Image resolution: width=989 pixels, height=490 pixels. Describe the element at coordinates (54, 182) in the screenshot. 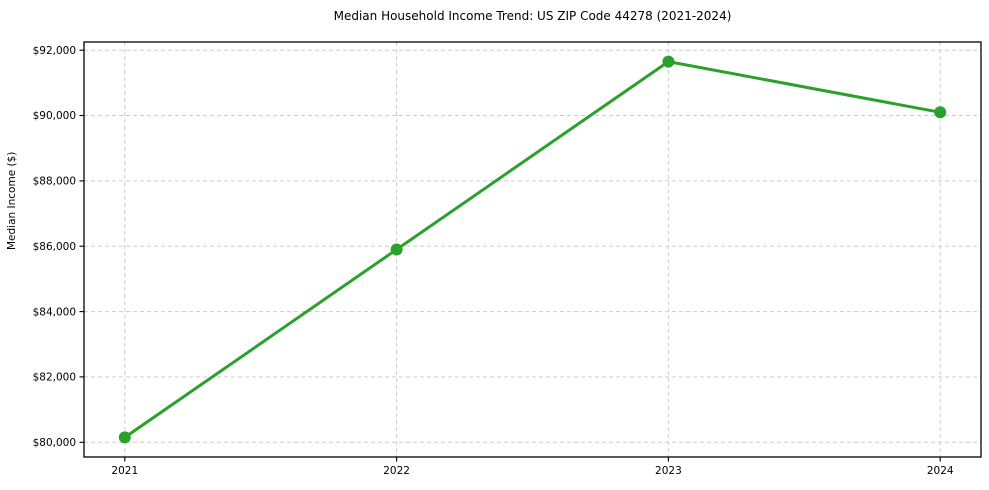

I see `y-tick-label: $88,000` at that location.